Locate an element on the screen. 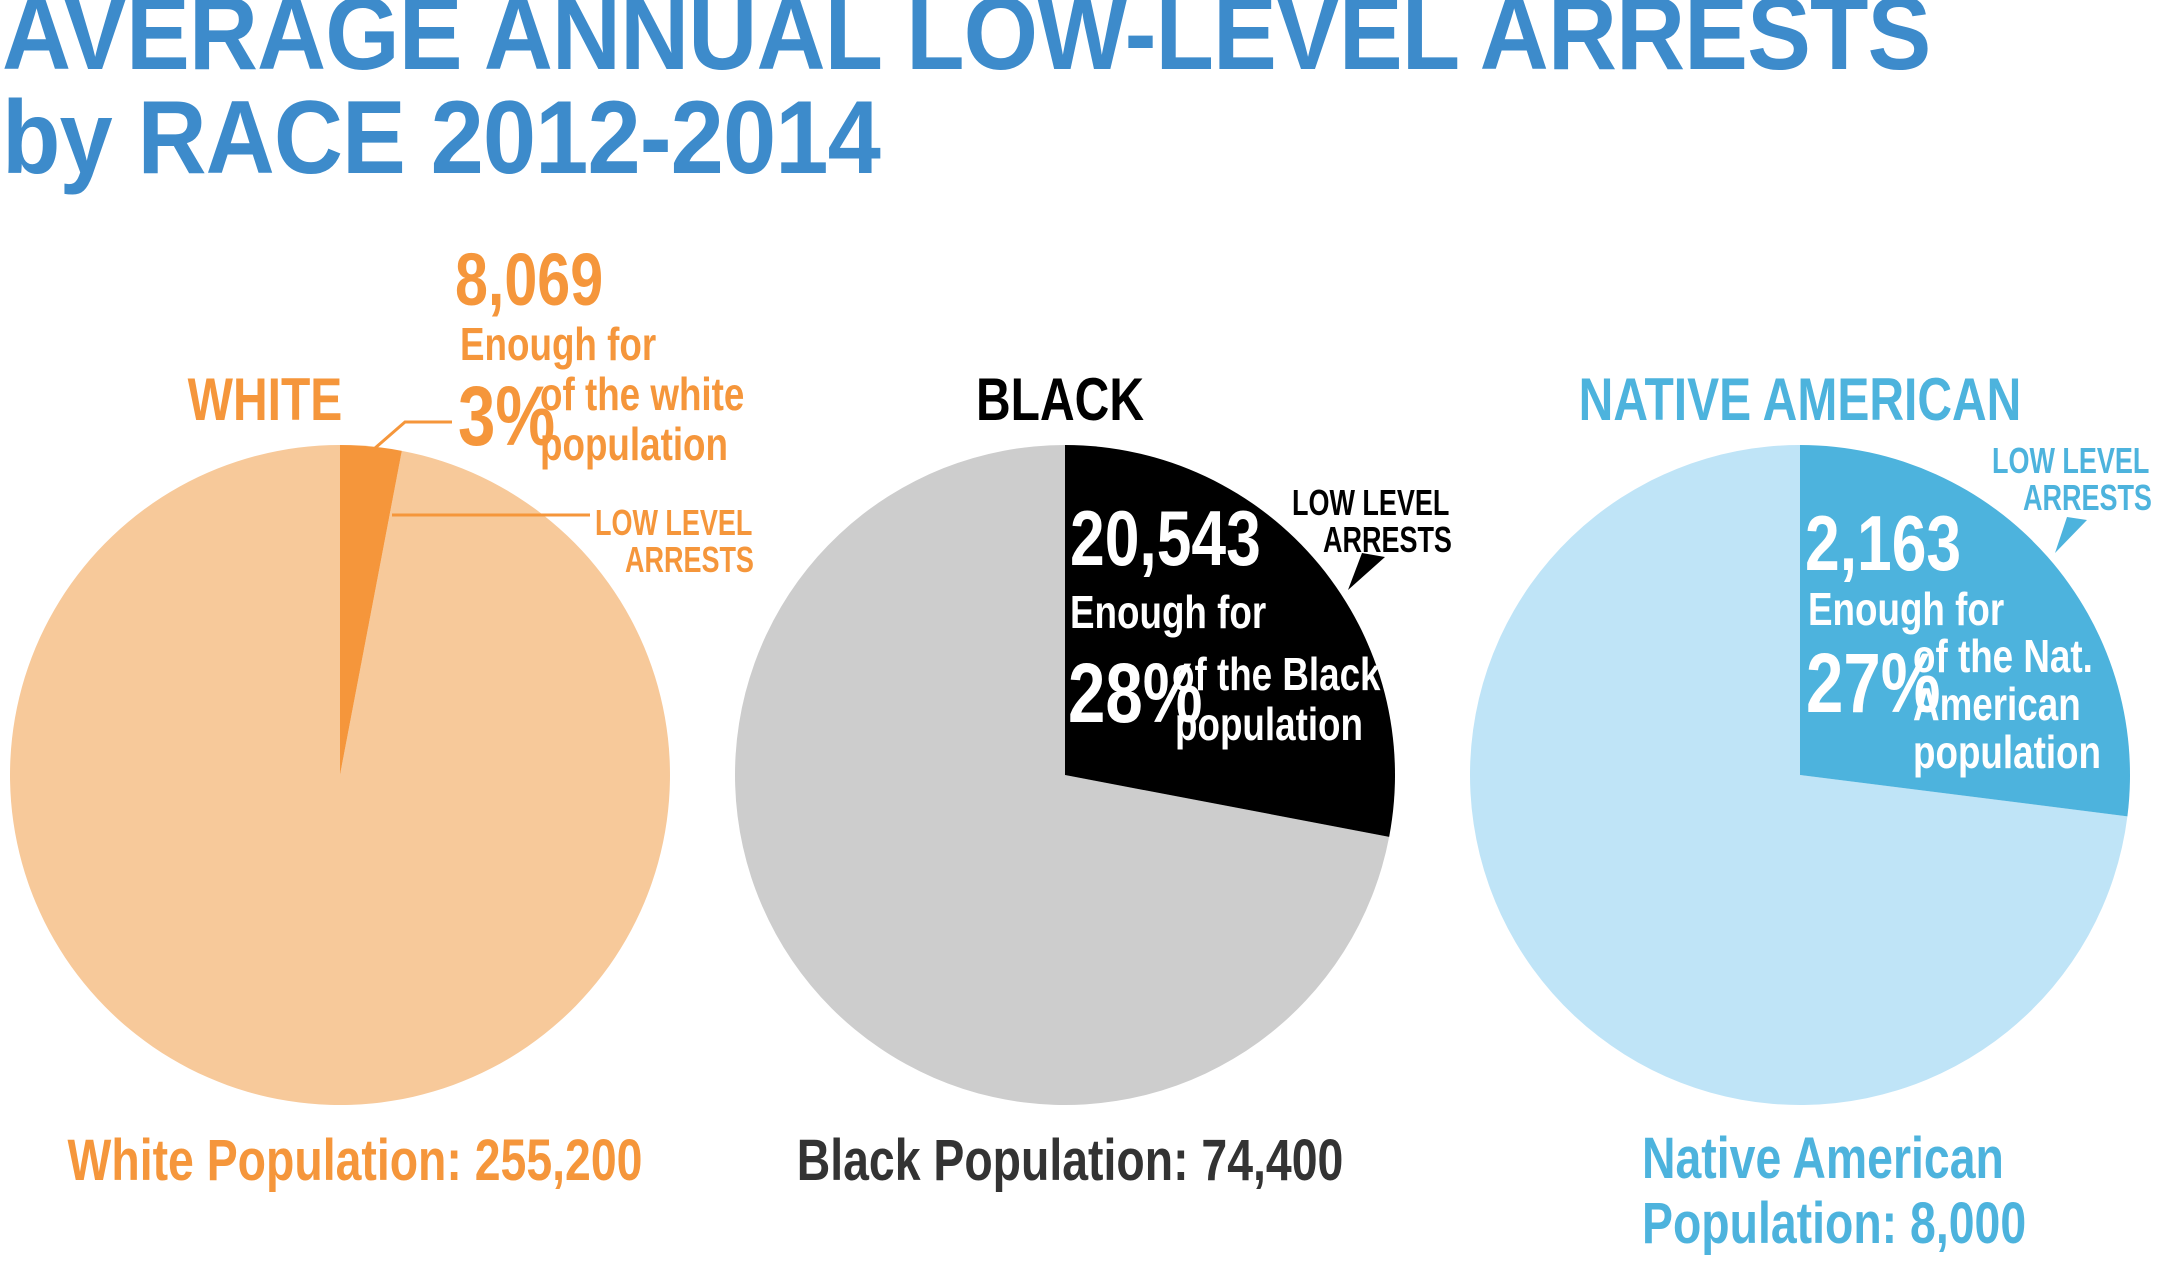 Image resolution: width=2160 pixels, height=1281 pixels. white-population-word: population is located at coordinates (634, 444).